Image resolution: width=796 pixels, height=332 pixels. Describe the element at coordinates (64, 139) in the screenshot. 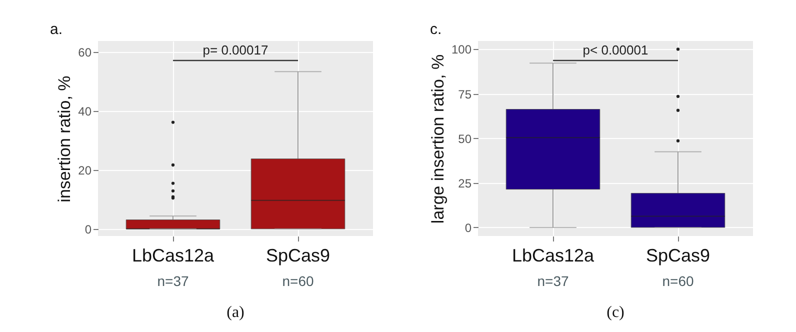

I see `y-axis-title: insertion ratio, %` at that location.